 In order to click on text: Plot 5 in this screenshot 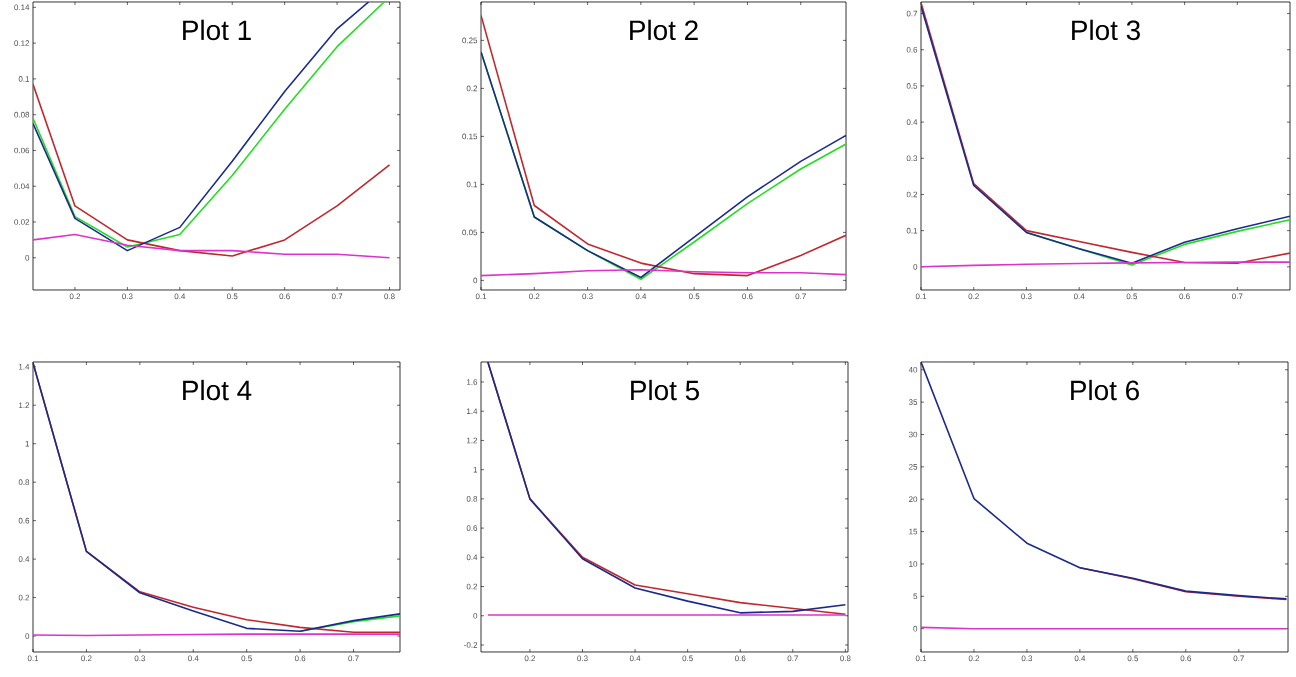, I will do `click(665, 390)`.